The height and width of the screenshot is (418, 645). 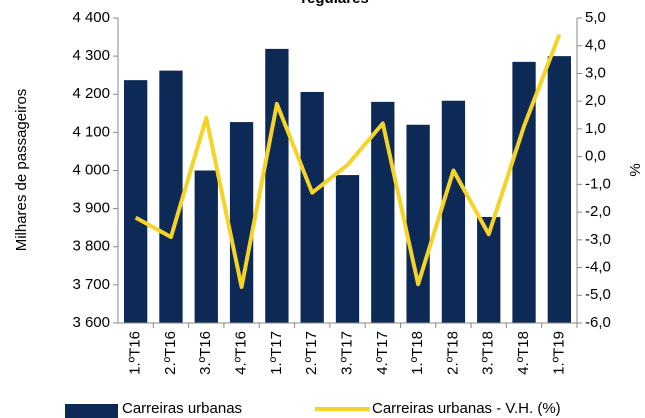 What do you see at coordinates (382, 353) in the screenshot?
I see `x-tick-label: 4.ºT17` at bounding box center [382, 353].